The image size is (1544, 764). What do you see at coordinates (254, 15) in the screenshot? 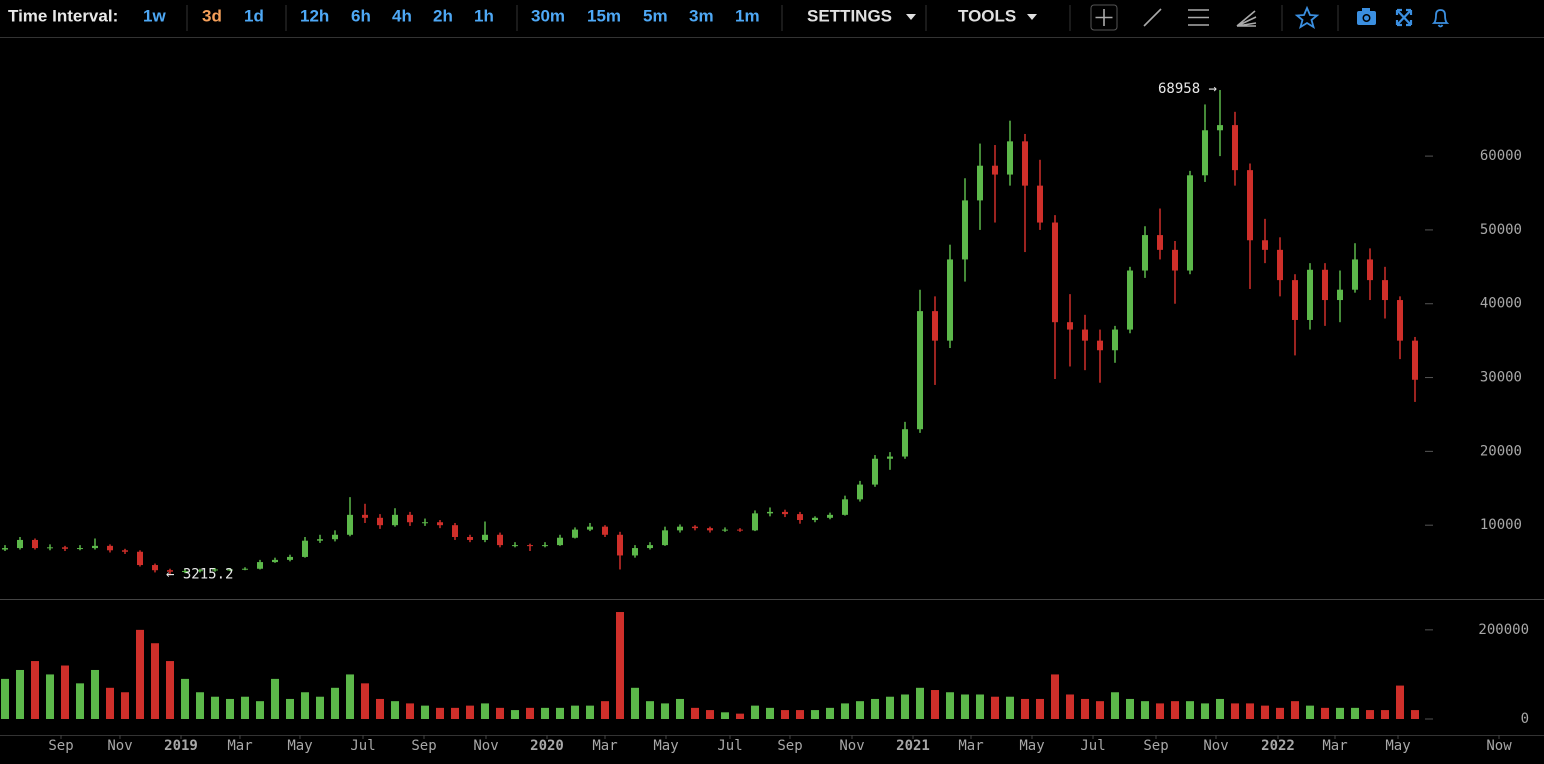
I see `interval-button: 1d` at bounding box center [254, 15].